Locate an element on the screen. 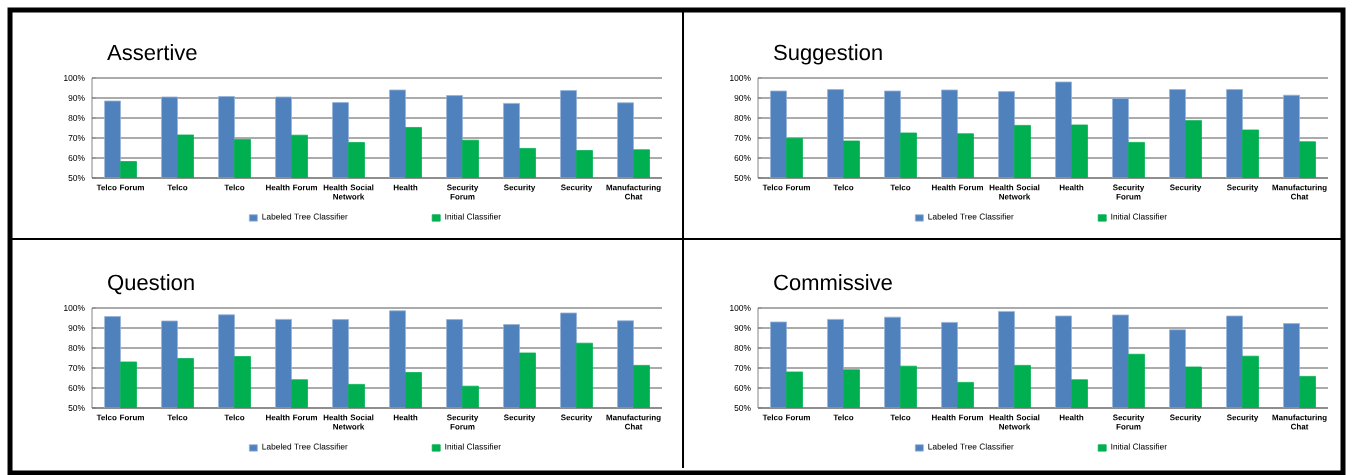 Image resolution: width=1353 pixels, height=475 pixels. chart-title: Question is located at coordinates (151, 283).